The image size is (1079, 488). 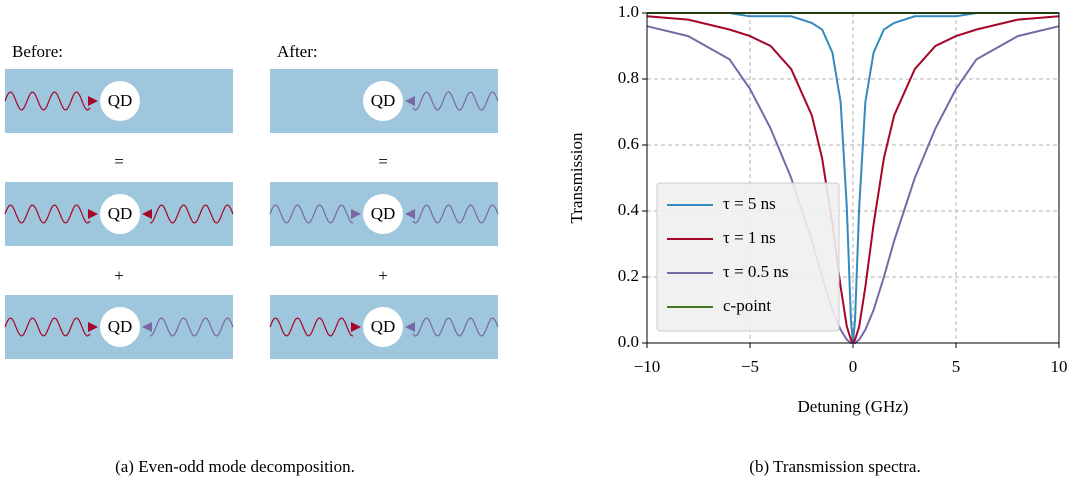 I want to click on legend-label: τ = 5 ns, so click(x=749, y=203).